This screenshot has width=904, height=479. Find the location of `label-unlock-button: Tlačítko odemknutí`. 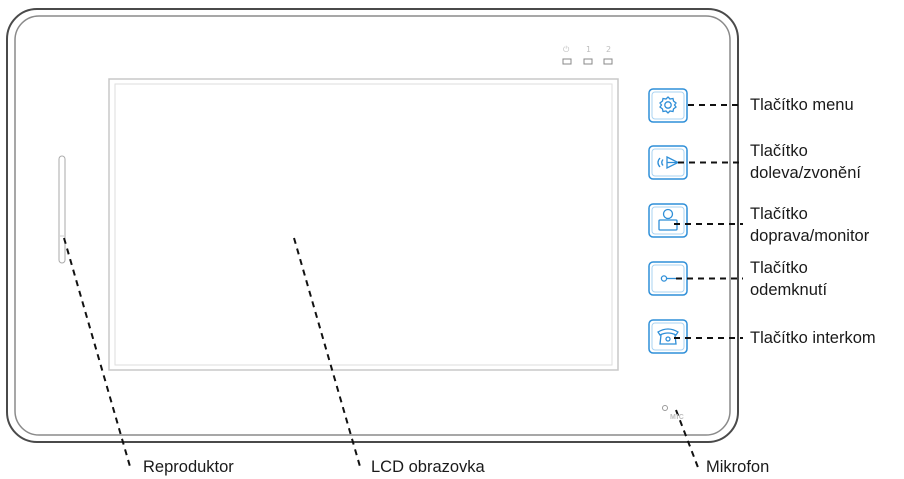

label-unlock-button: Tlačítko odemknutí is located at coordinates (788, 279).